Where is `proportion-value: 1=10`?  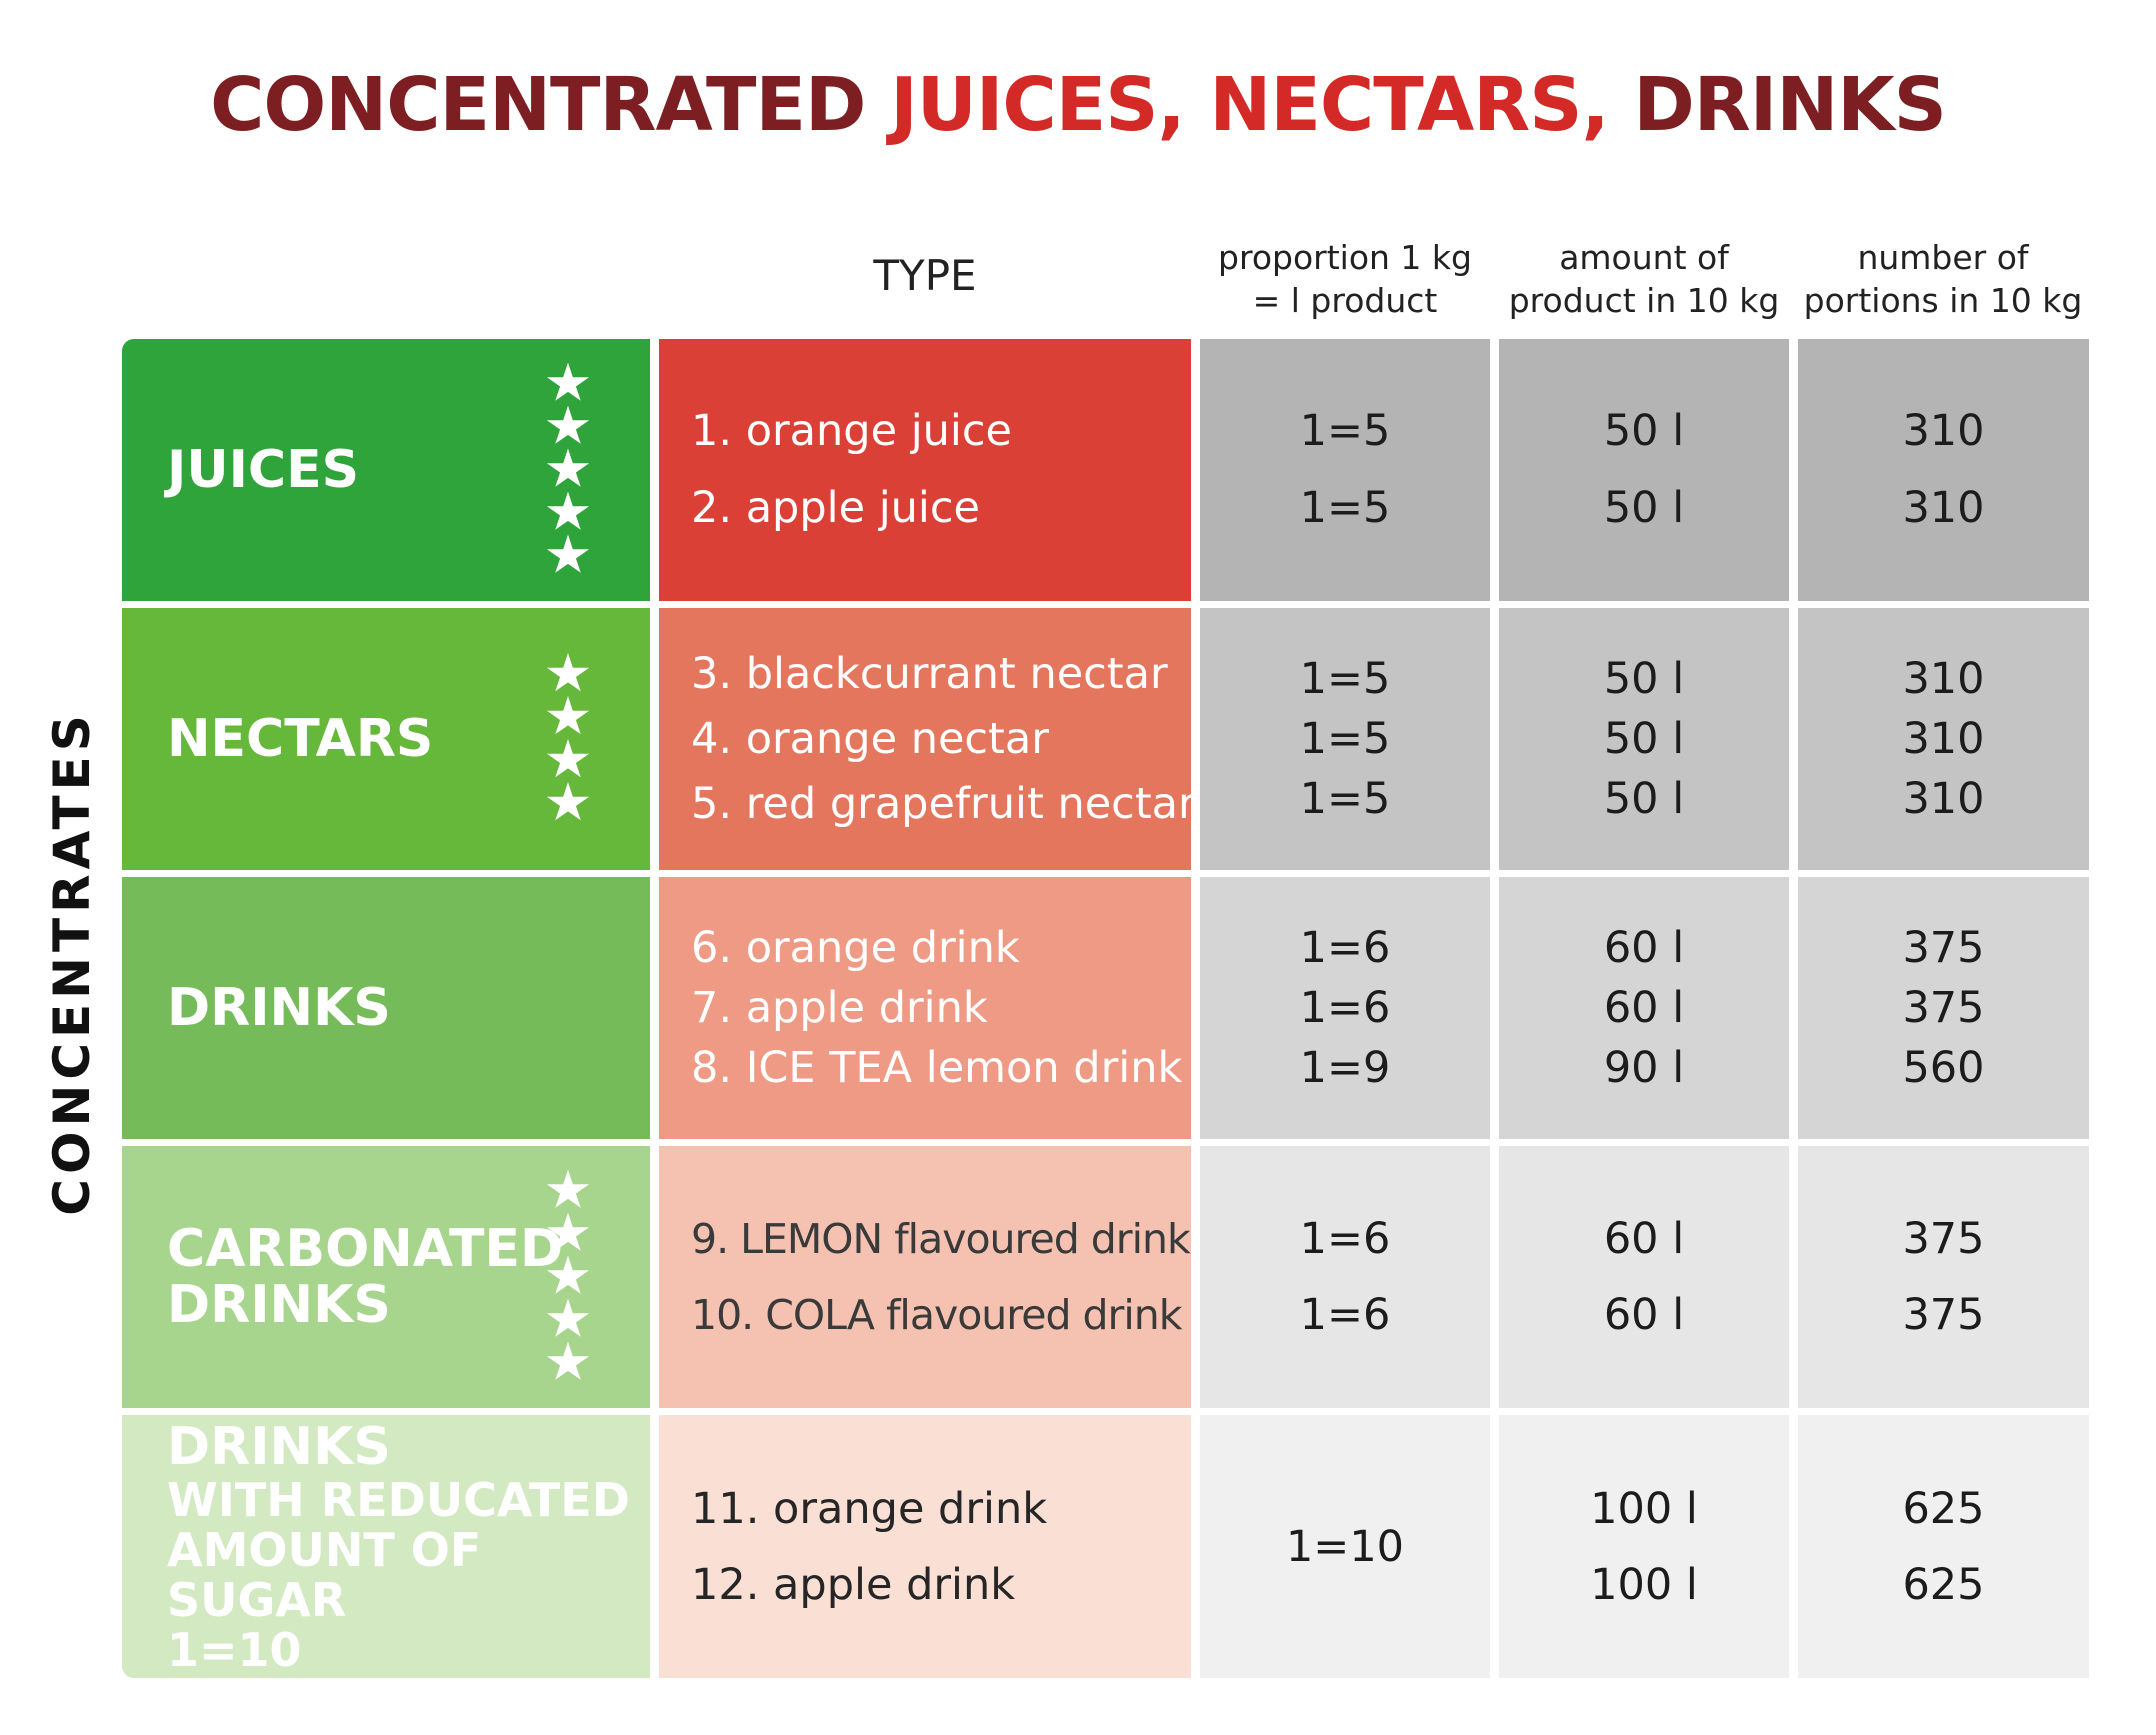
proportion-value: 1=10 is located at coordinates (1345, 1546).